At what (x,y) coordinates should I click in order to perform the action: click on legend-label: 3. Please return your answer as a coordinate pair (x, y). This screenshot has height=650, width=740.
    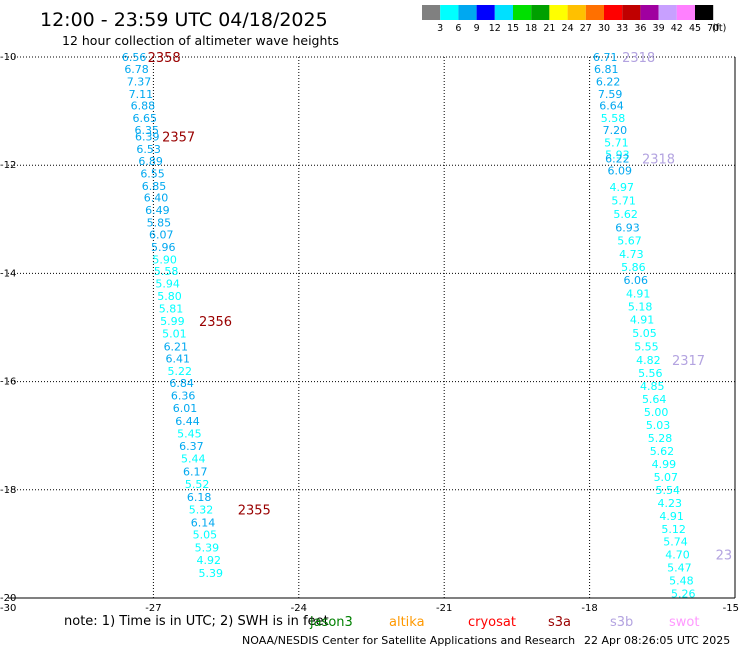
    Looking at the image, I should click on (440, 28).